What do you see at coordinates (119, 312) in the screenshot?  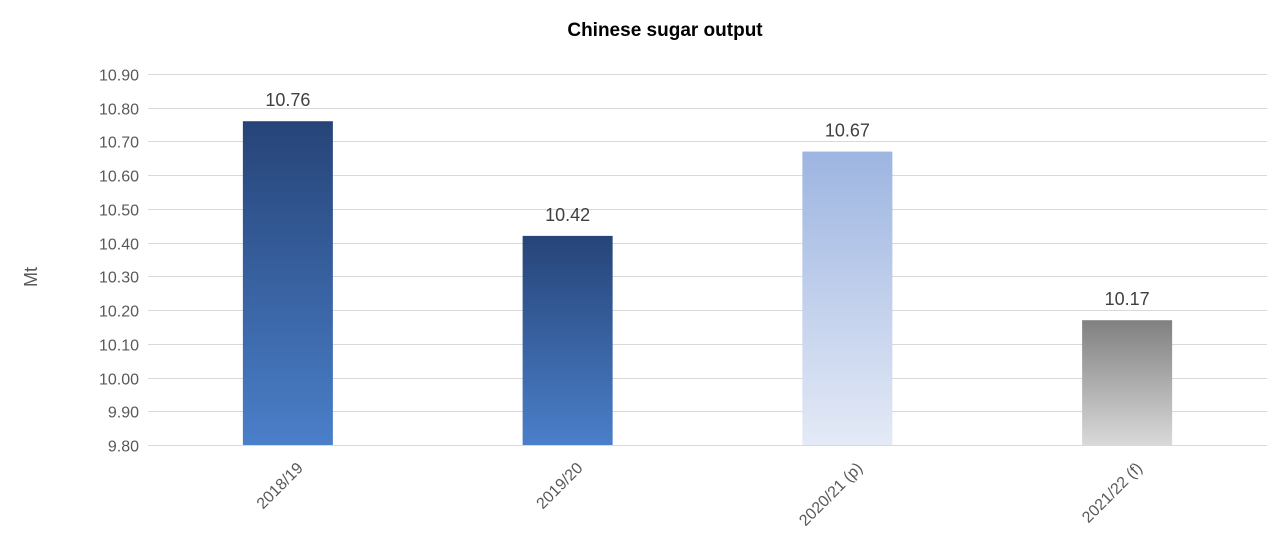 I see `y-tick-label: 10.20` at bounding box center [119, 312].